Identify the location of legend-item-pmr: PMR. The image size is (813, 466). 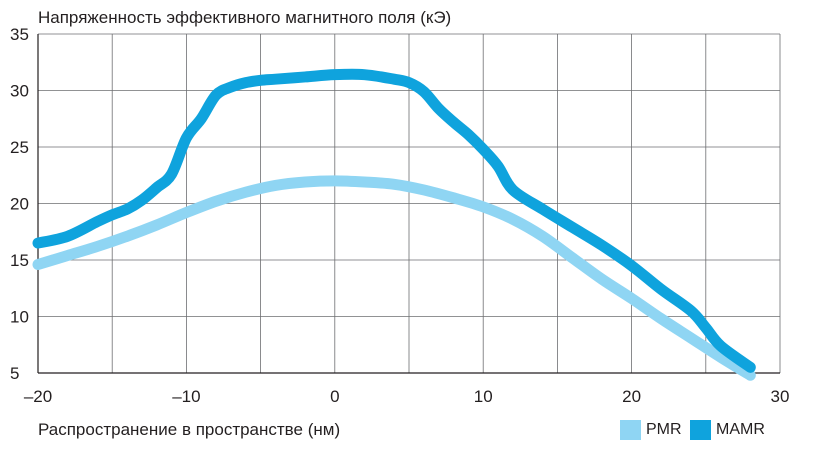
(651, 430).